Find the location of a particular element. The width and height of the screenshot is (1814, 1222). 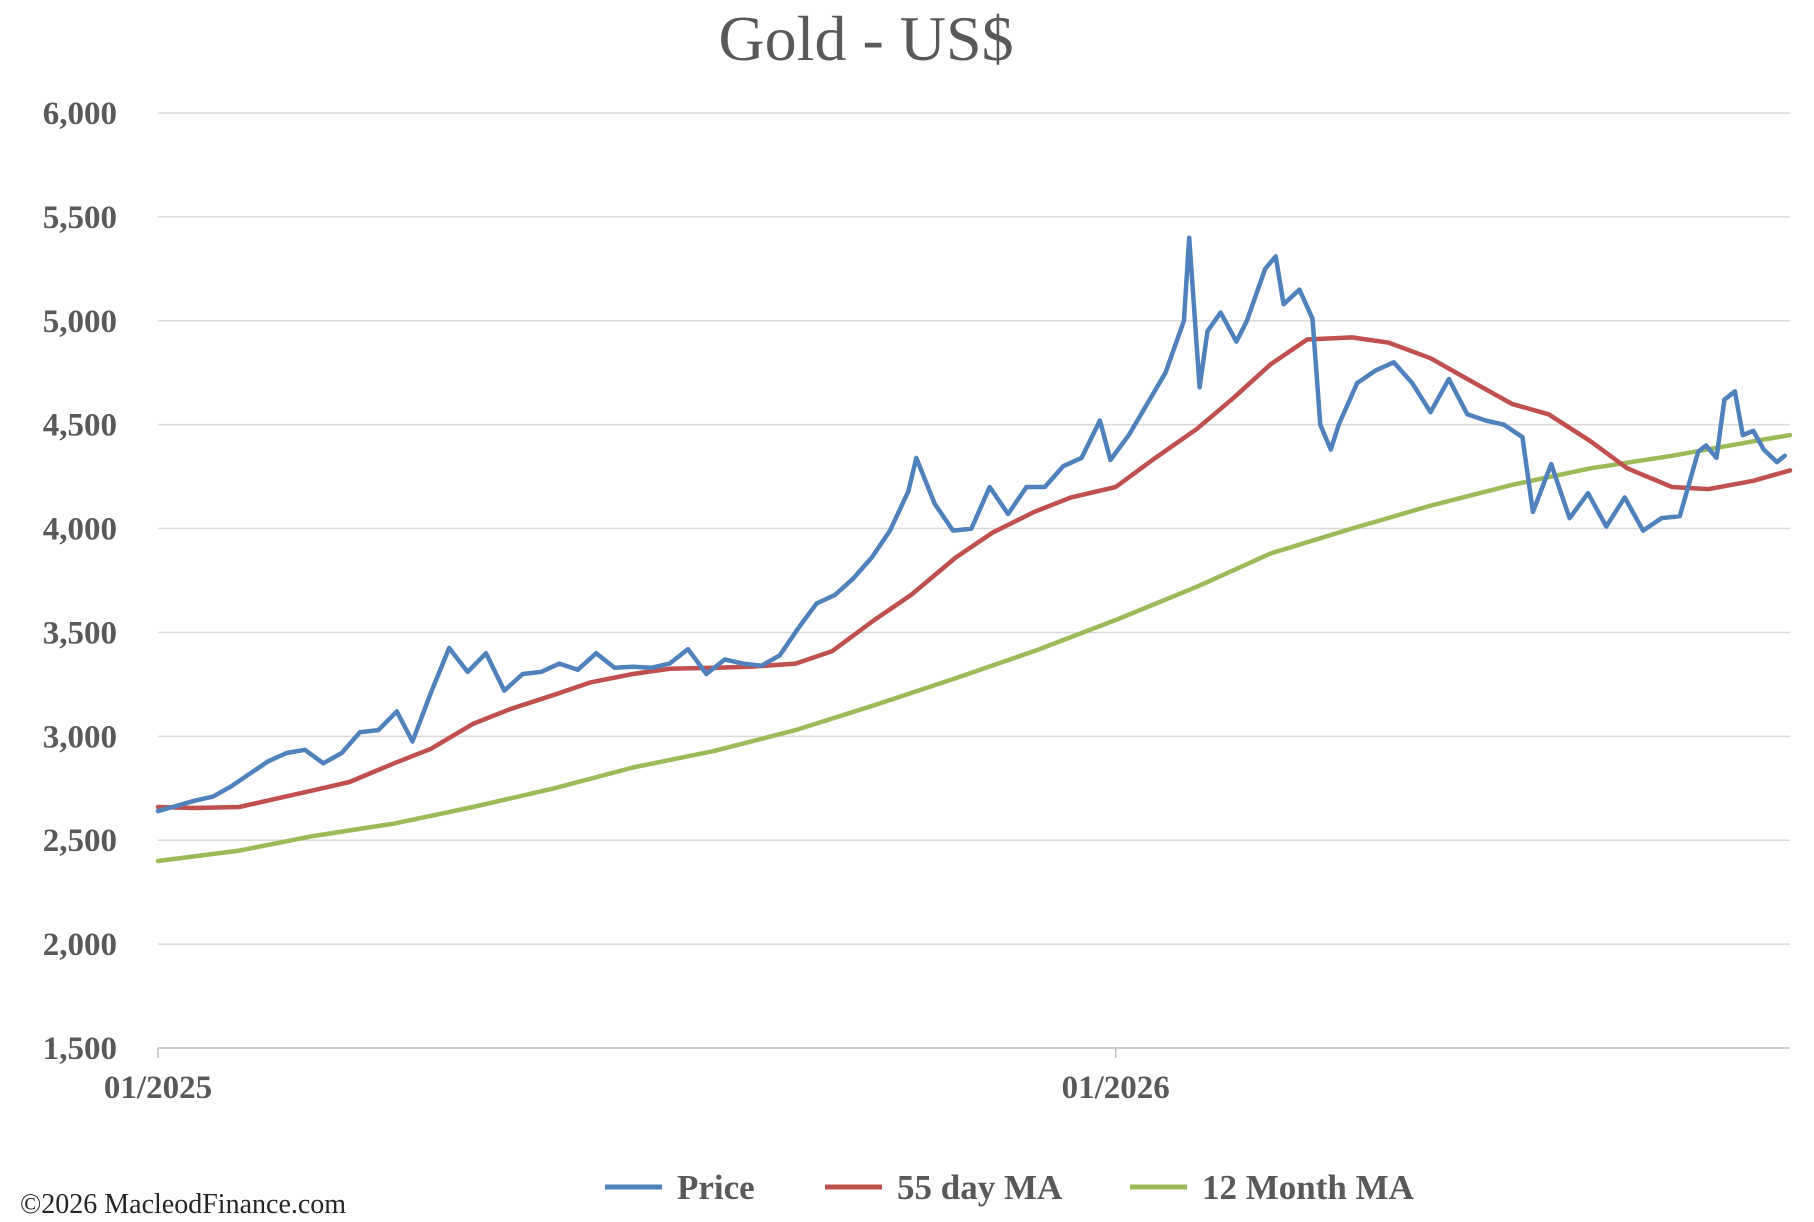

legend: Price 55 day MA 12 Month MA is located at coordinates (1010, 1187).